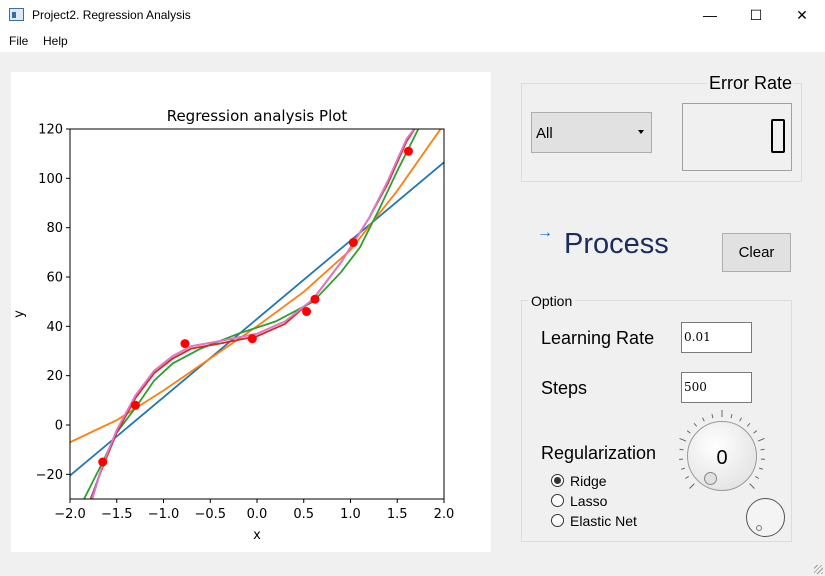 The image size is (825, 576). I want to click on radio-ridge-button, so click(557, 480).